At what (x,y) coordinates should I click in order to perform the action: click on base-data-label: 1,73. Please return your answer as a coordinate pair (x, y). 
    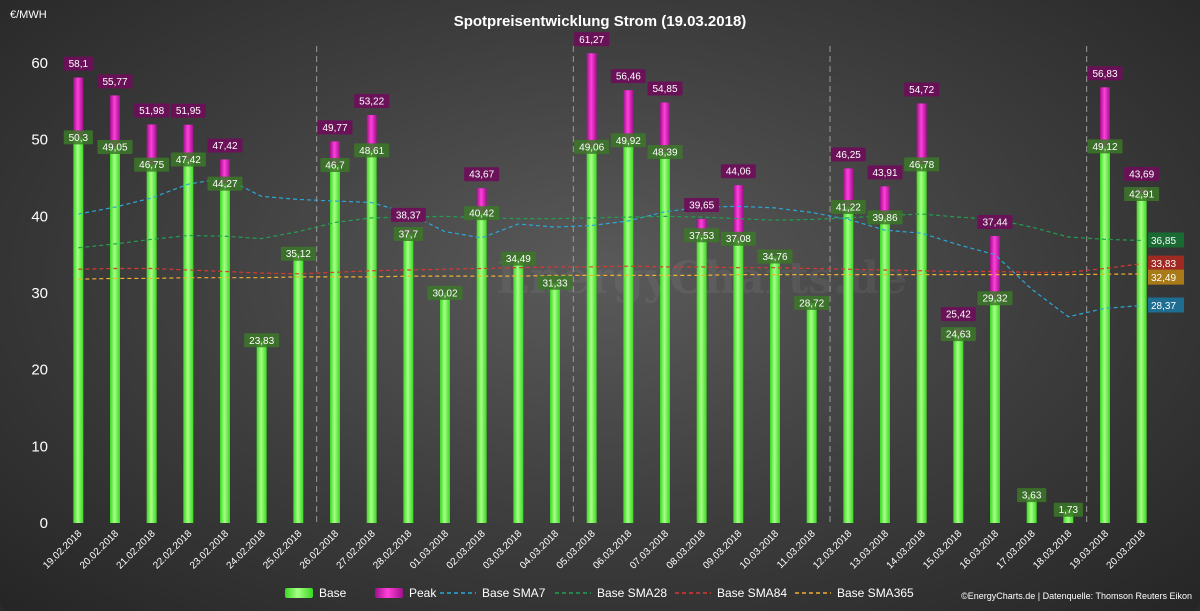
    Looking at the image, I should click on (1068, 509).